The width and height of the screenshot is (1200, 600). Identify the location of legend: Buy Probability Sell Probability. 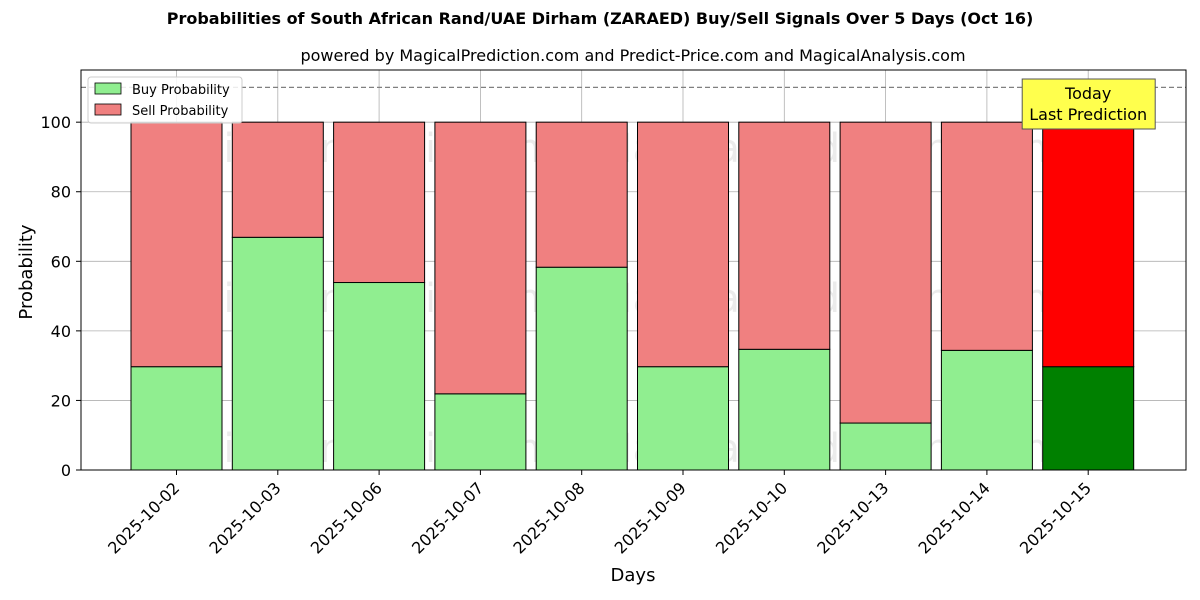
(165, 100).